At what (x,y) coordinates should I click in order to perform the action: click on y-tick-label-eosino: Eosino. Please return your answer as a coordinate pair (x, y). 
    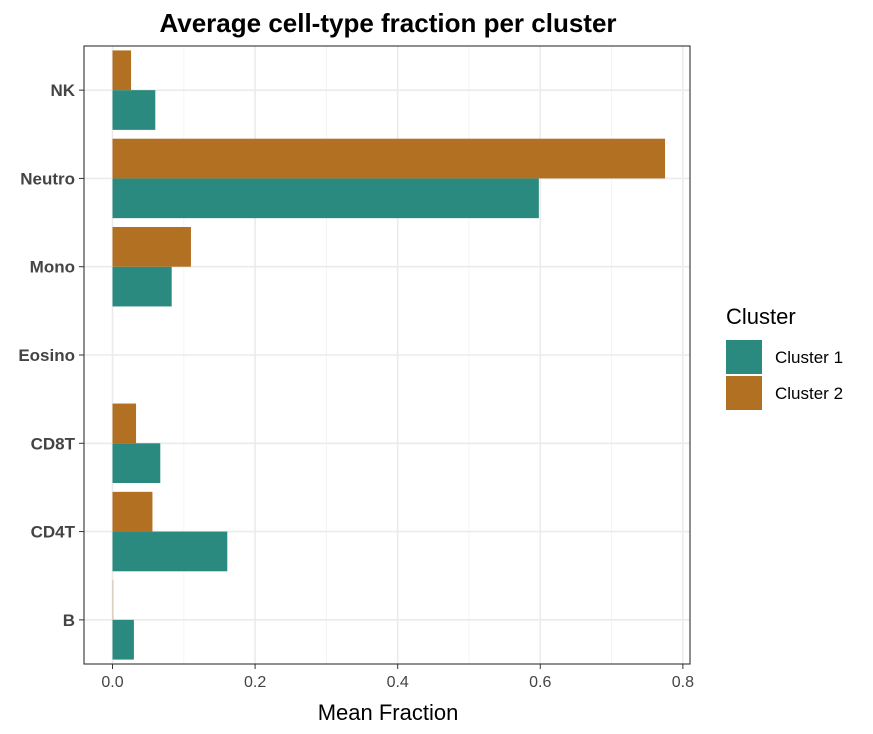
    Looking at the image, I should click on (46, 355).